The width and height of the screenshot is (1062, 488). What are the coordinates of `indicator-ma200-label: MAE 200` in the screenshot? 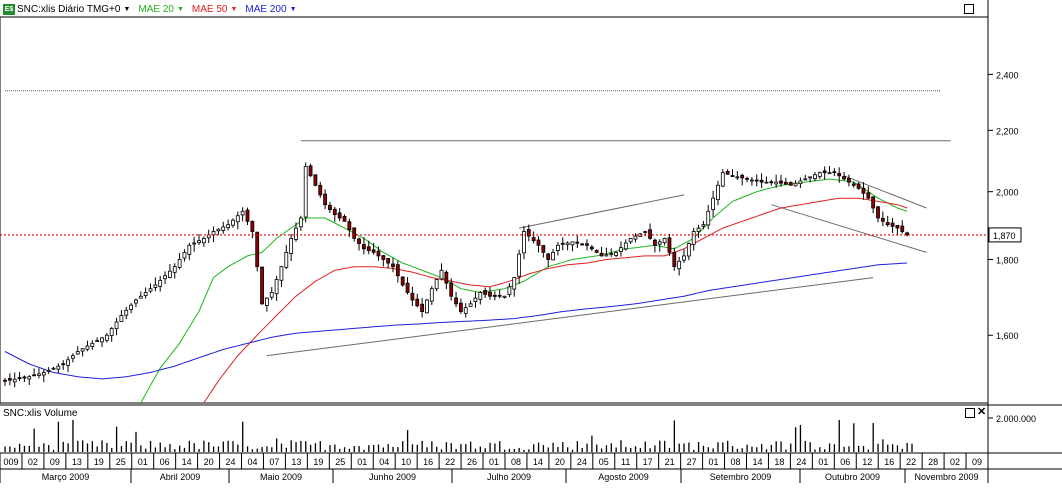 It's located at (266, 9).